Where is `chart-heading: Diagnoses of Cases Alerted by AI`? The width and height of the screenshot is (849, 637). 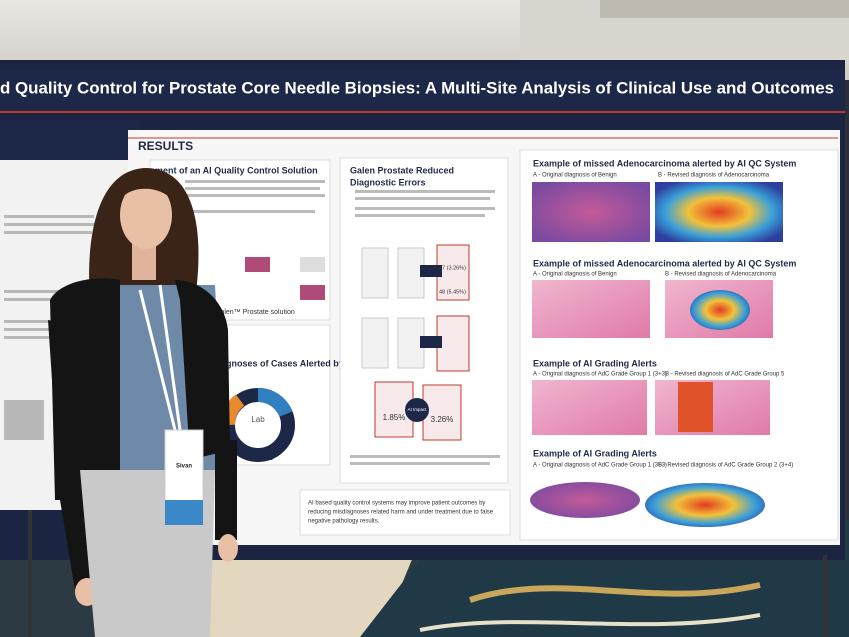
chart-heading: Diagnoses of Cases Alerted by AI is located at coordinates (283, 363).